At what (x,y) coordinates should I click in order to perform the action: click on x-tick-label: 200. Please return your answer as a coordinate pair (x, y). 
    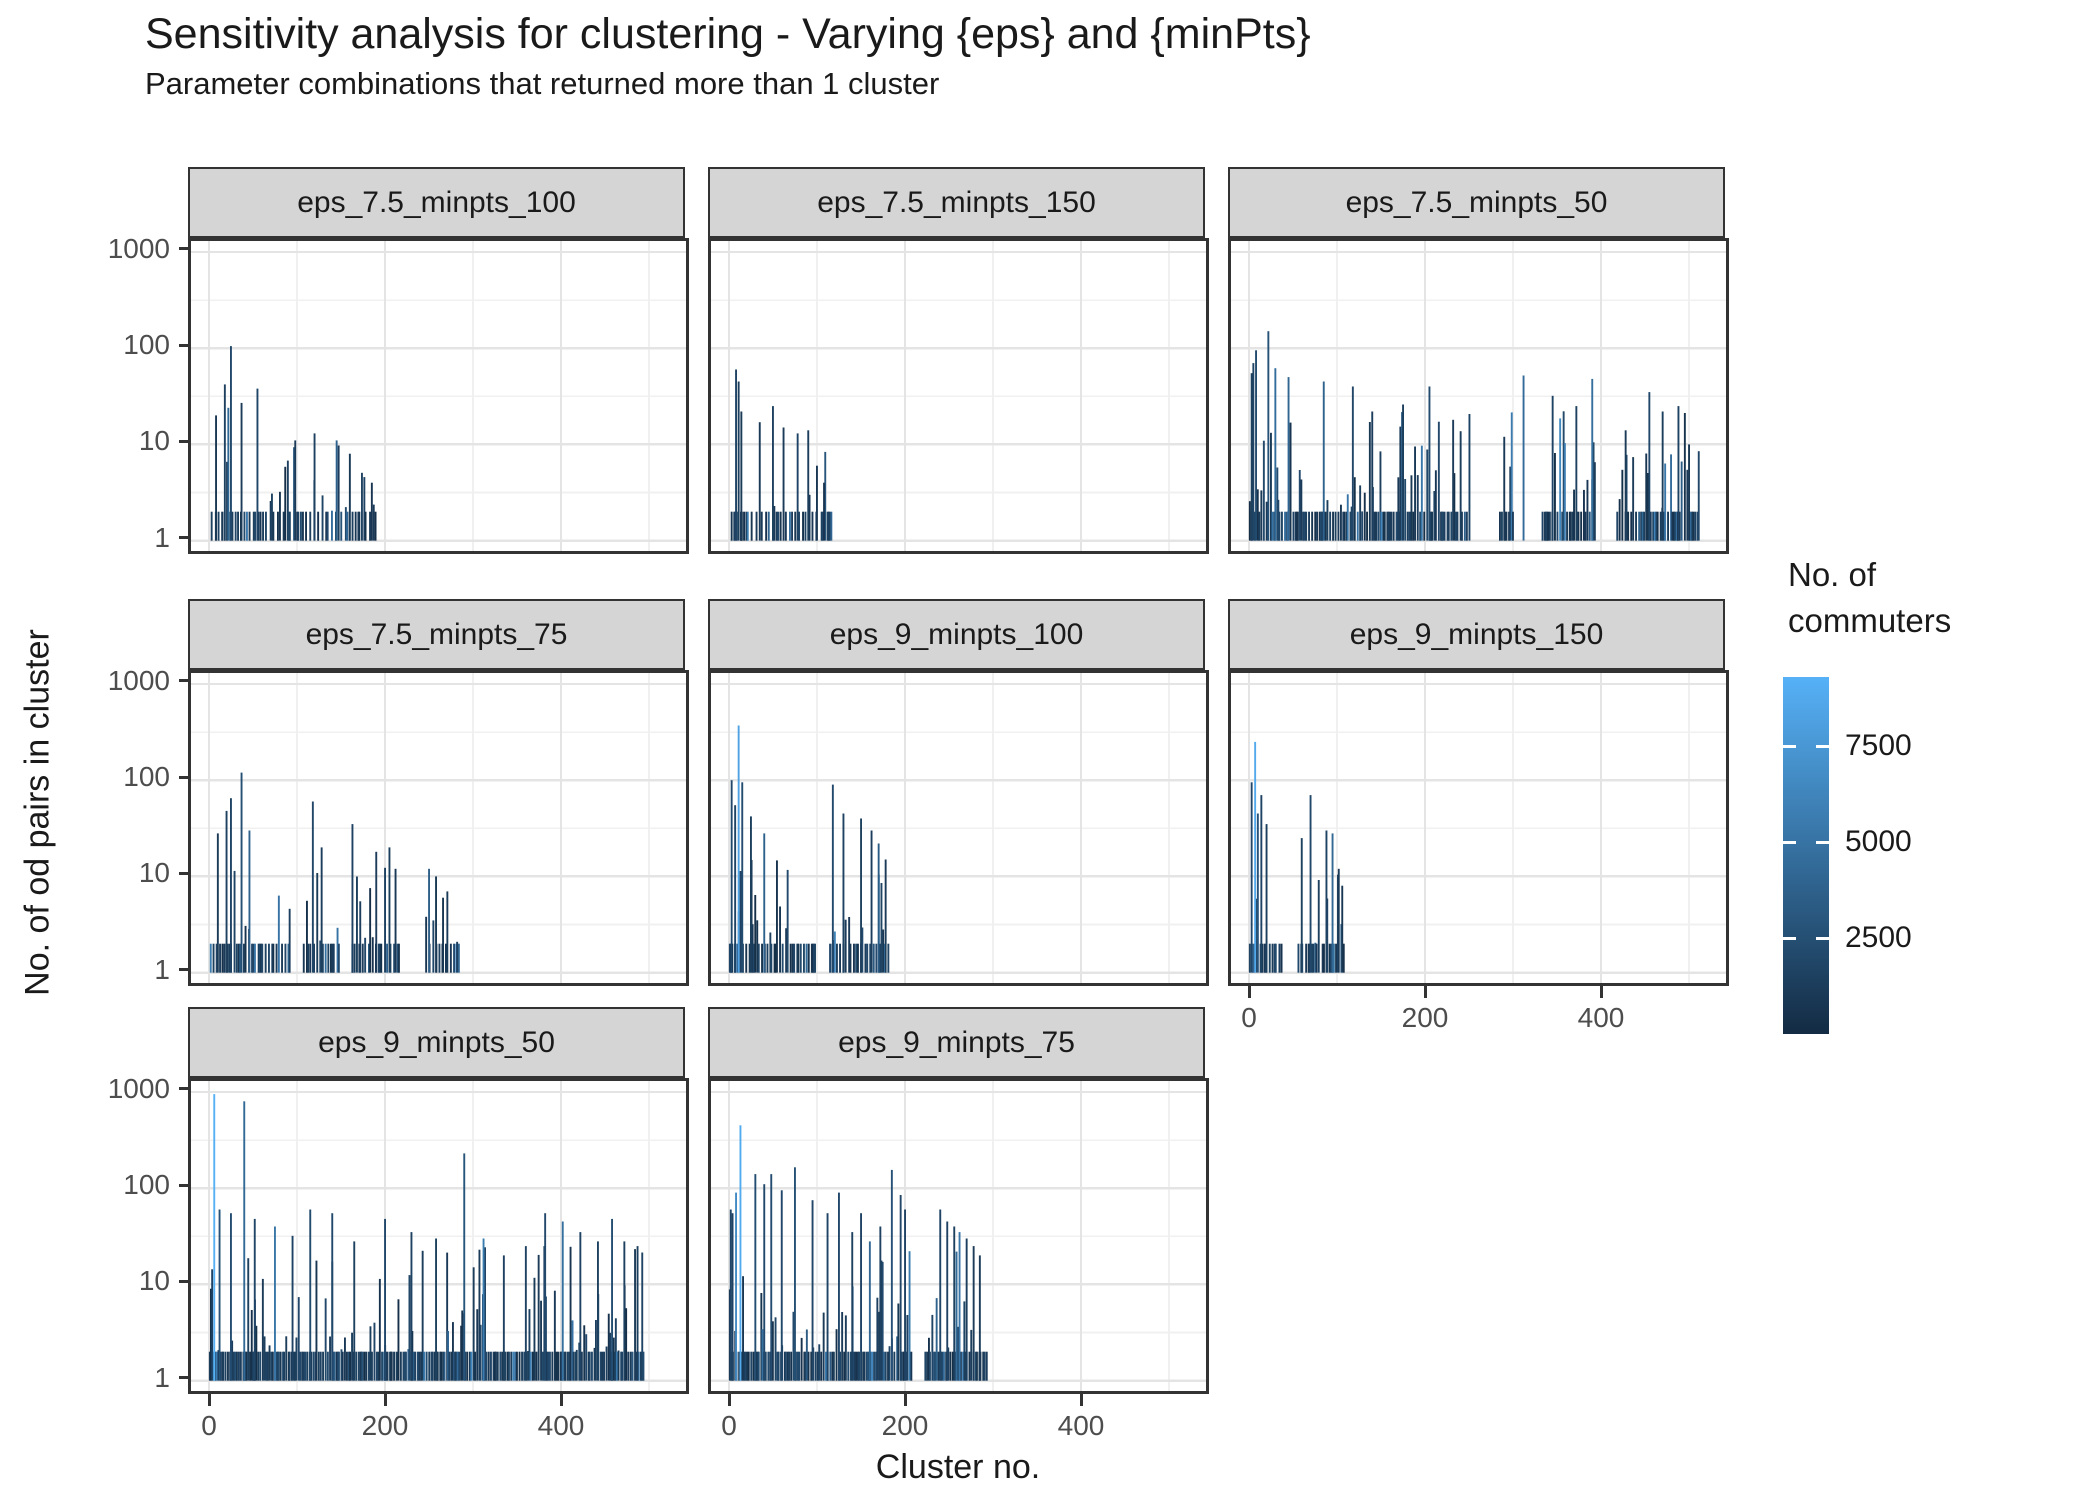
    Looking at the image, I should click on (1425, 1017).